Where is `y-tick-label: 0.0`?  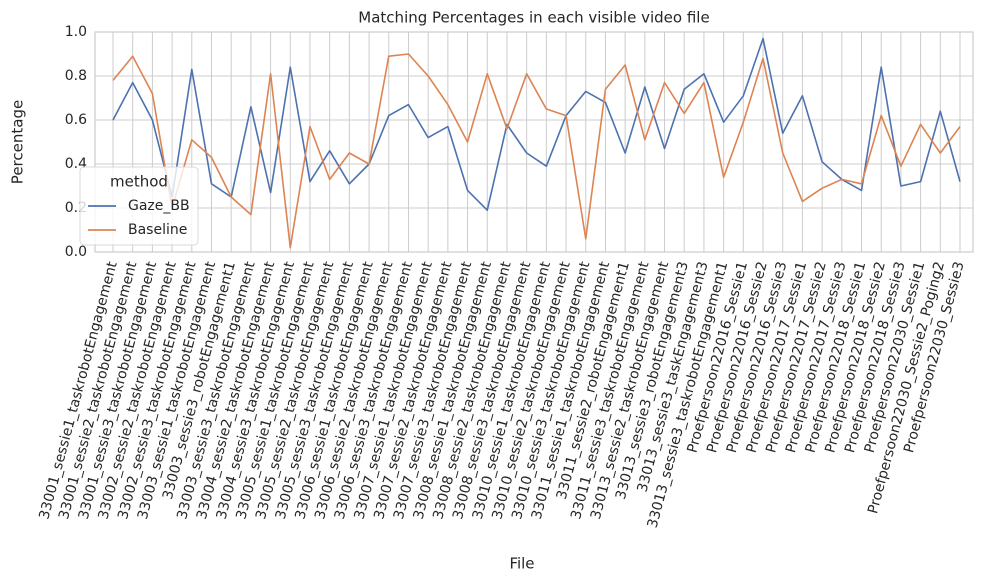 y-tick-label: 0.0 is located at coordinates (76, 252).